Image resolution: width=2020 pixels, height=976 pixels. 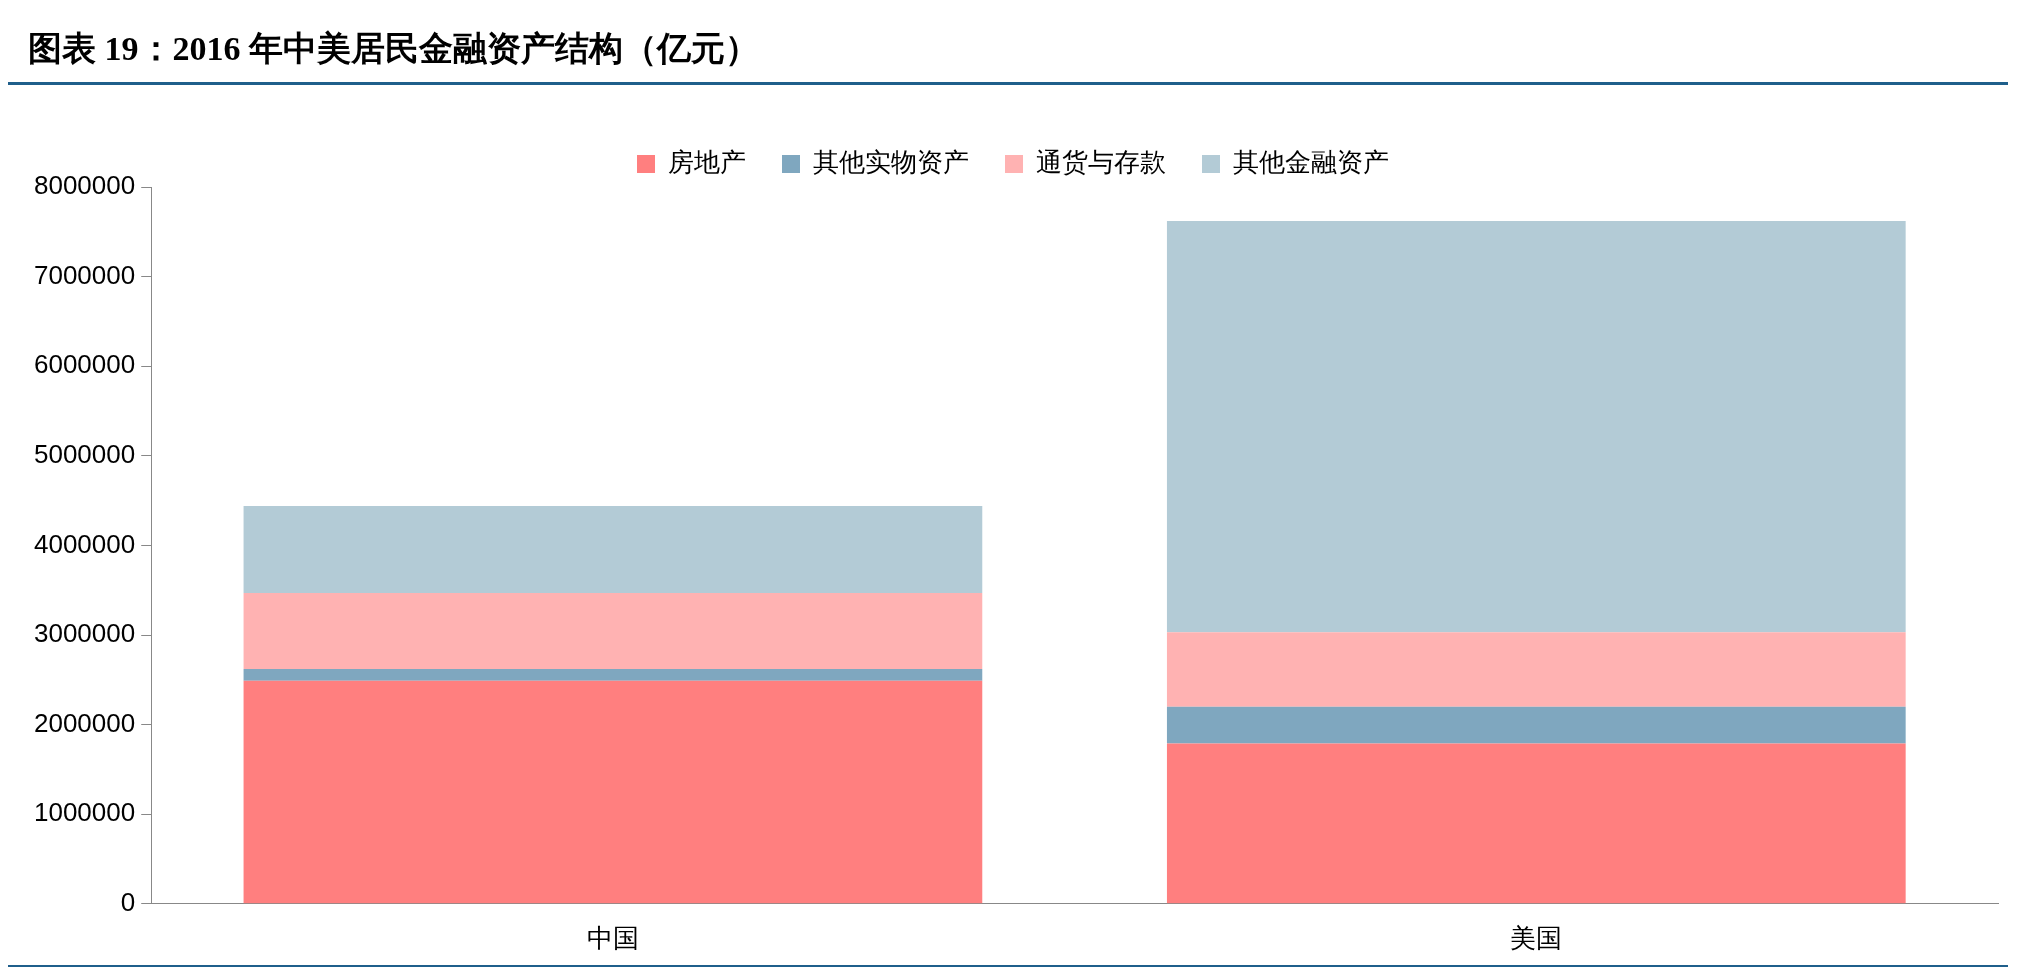 What do you see at coordinates (84, 364) in the screenshot?
I see `y-tick-label: 6000000` at bounding box center [84, 364].